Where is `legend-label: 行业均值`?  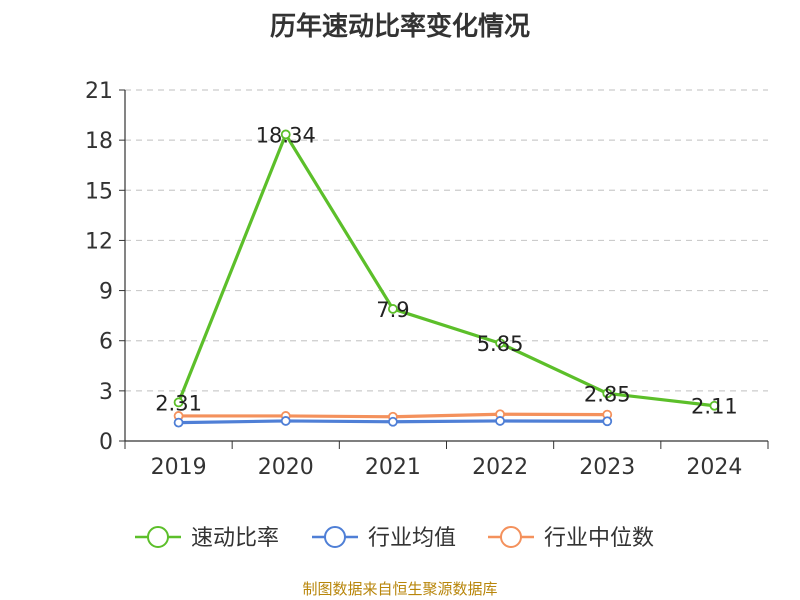 legend-label: 行业均值 is located at coordinates (412, 538).